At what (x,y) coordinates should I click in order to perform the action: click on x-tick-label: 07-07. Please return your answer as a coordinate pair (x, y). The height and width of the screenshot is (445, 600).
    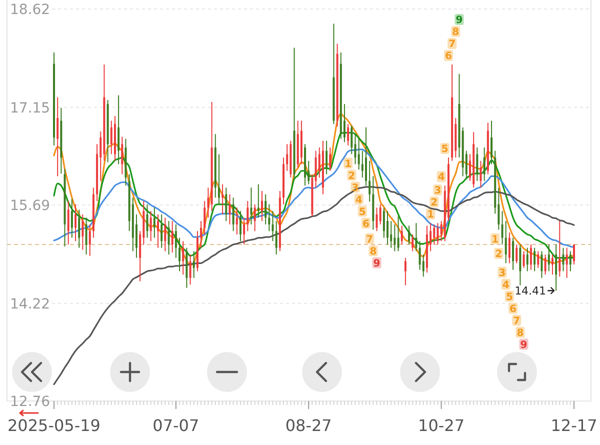
    Looking at the image, I should click on (176, 425).